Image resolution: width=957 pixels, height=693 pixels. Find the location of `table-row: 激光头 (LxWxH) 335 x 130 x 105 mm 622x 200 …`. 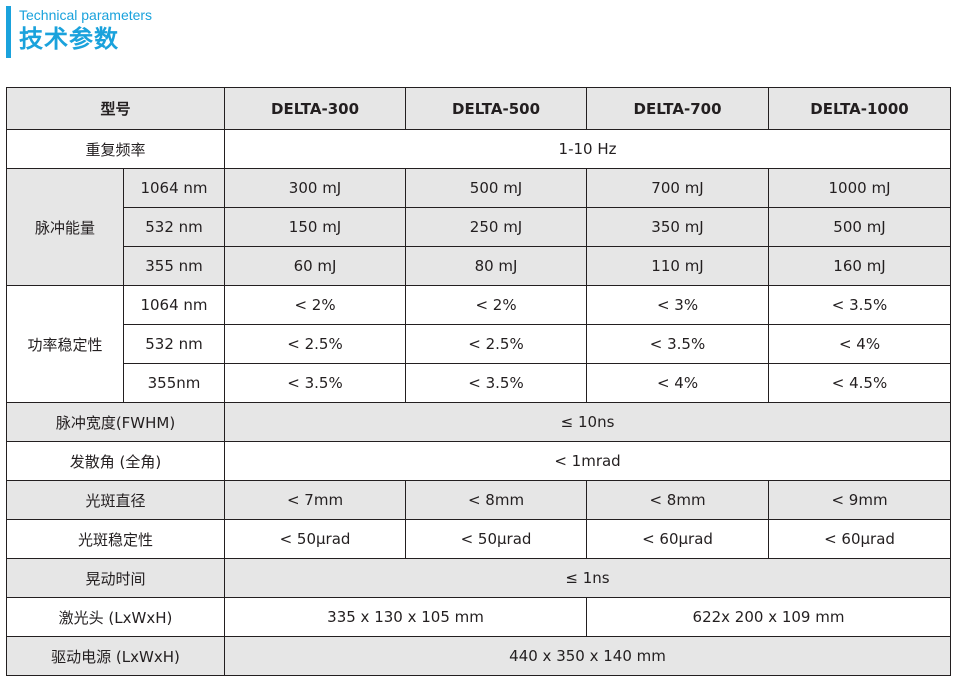

table-row: 激光头 (LxWxH) 335 x 130 x 105 mm 622x 200 … is located at coordinates (478, 617).